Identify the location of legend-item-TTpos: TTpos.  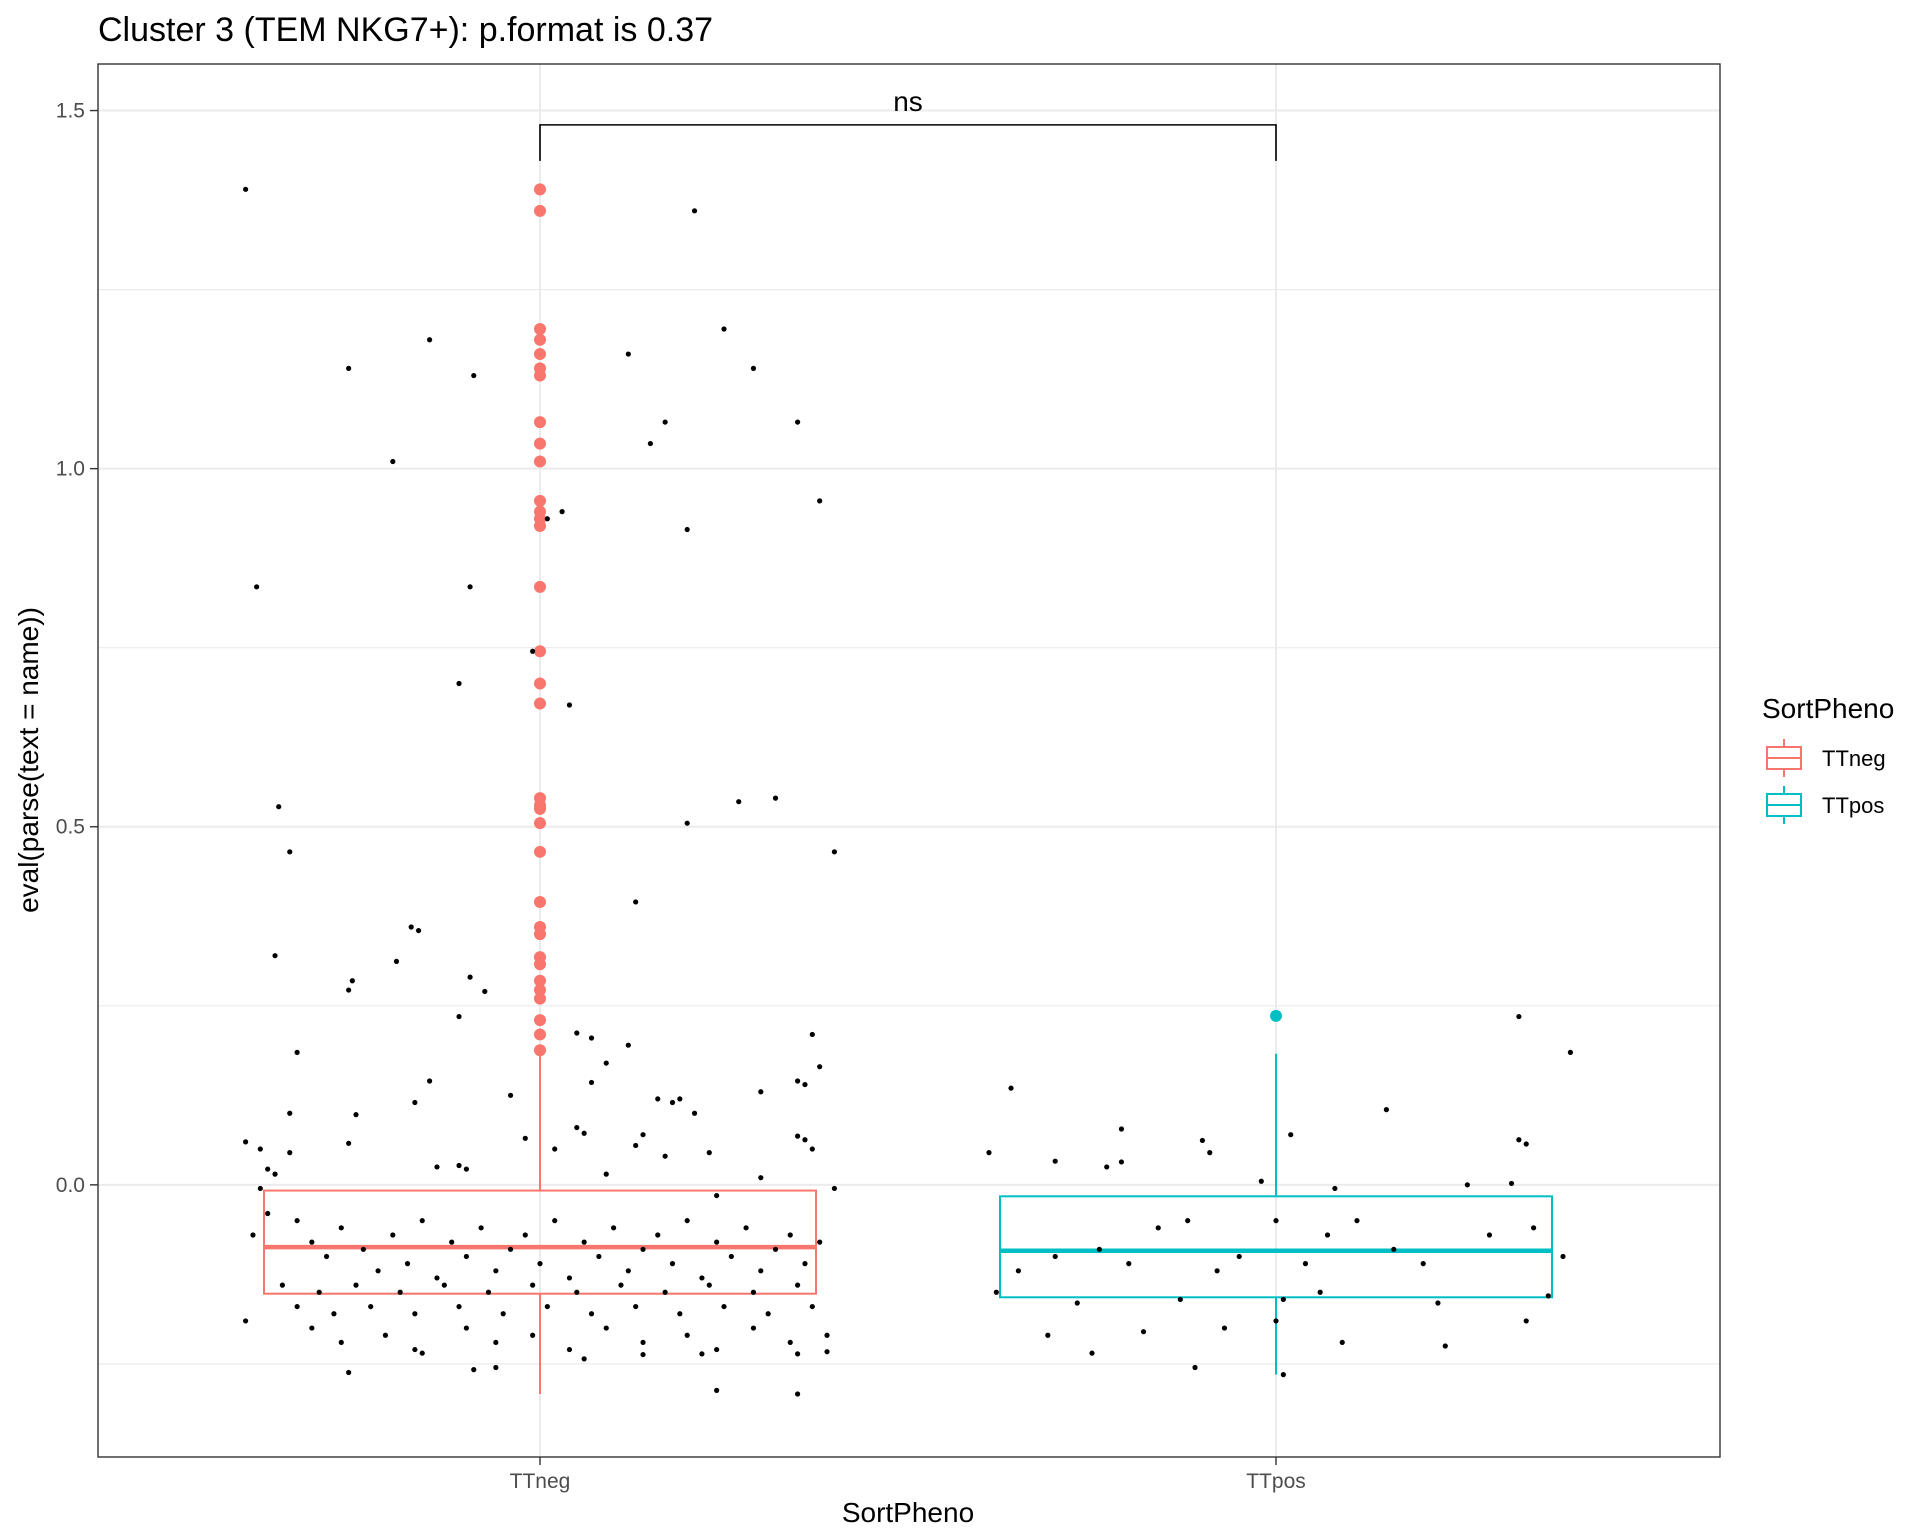
(1825, 805).